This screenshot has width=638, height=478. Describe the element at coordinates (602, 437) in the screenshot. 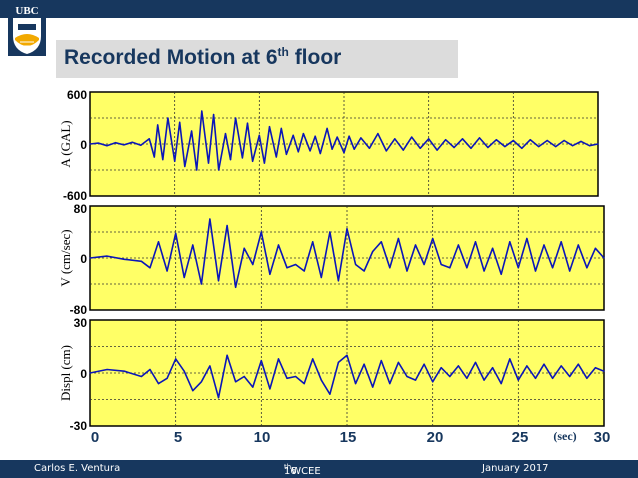

I see `x-tick-label: 30` at that location.